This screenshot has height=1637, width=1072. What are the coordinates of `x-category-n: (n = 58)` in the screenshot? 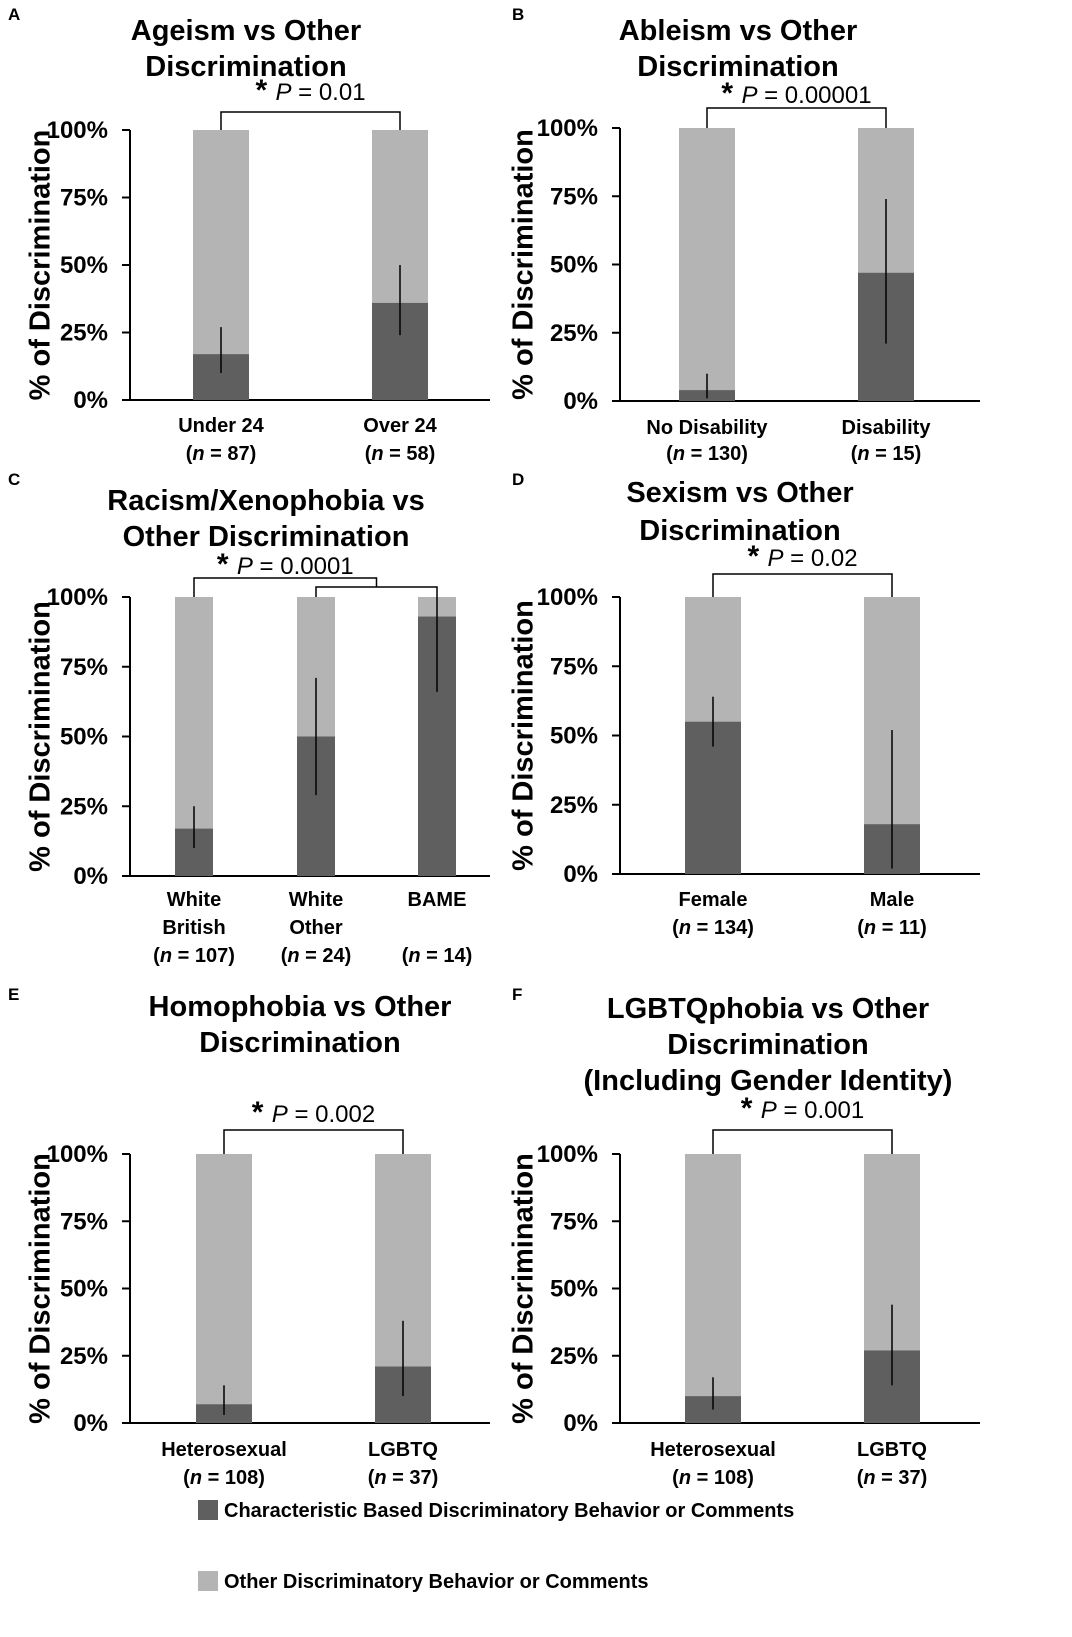 It's located at (400, 454).